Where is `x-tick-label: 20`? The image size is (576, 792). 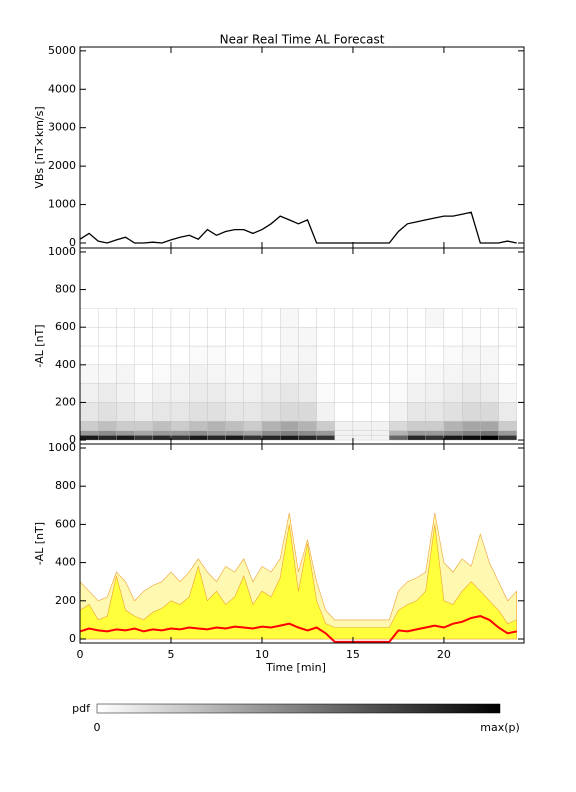
x-tick-label: 20 is located at coordinates (444, 654).